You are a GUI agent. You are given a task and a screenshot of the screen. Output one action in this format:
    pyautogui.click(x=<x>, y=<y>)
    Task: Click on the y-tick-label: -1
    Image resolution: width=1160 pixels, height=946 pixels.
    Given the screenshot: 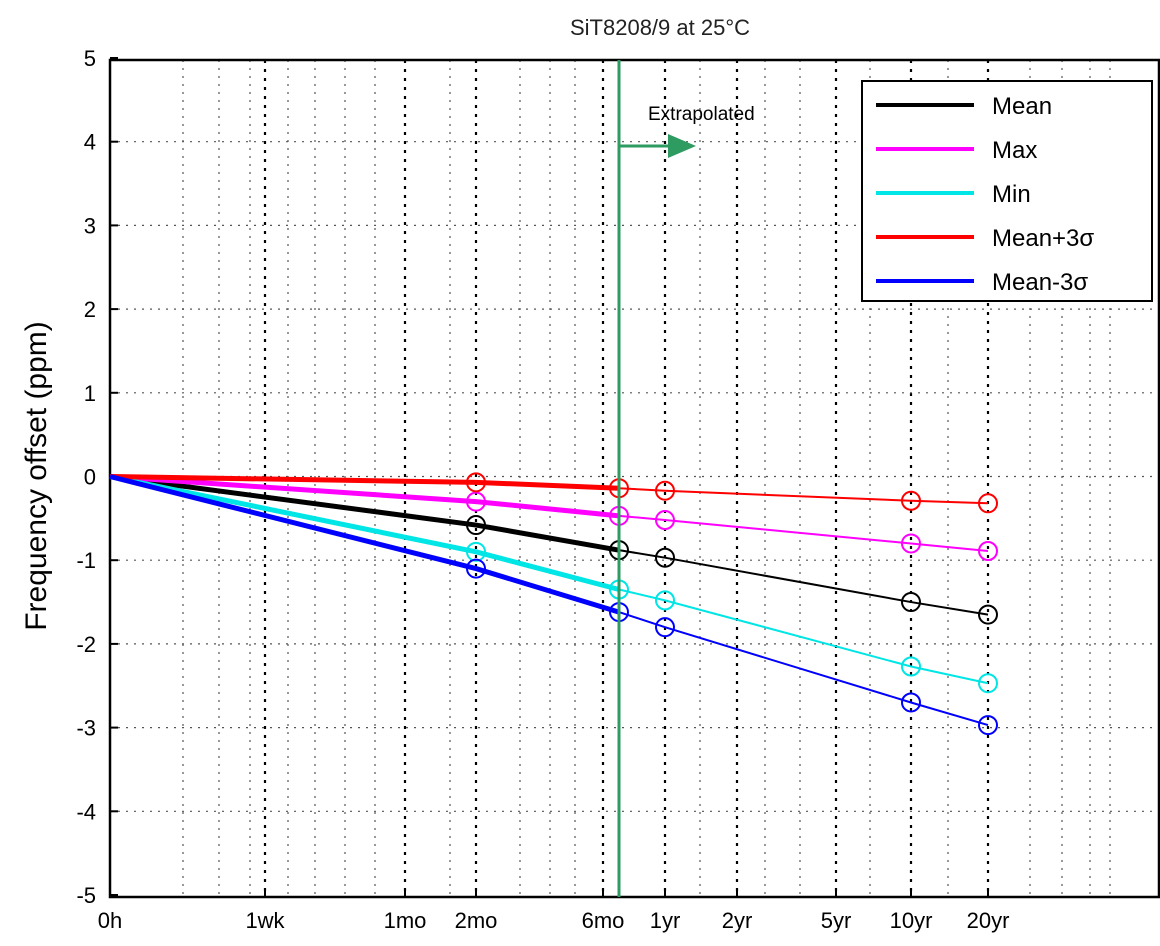 What is the action you would take?
    pyautogui.click(x=86, y=560)
    